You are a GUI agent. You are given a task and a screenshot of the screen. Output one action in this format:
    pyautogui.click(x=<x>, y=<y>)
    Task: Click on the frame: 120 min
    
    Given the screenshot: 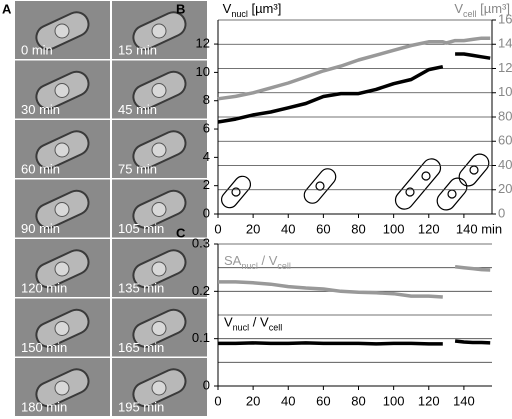 What is the action you would take?
    pyautogui.click(x=62, y=268)
    